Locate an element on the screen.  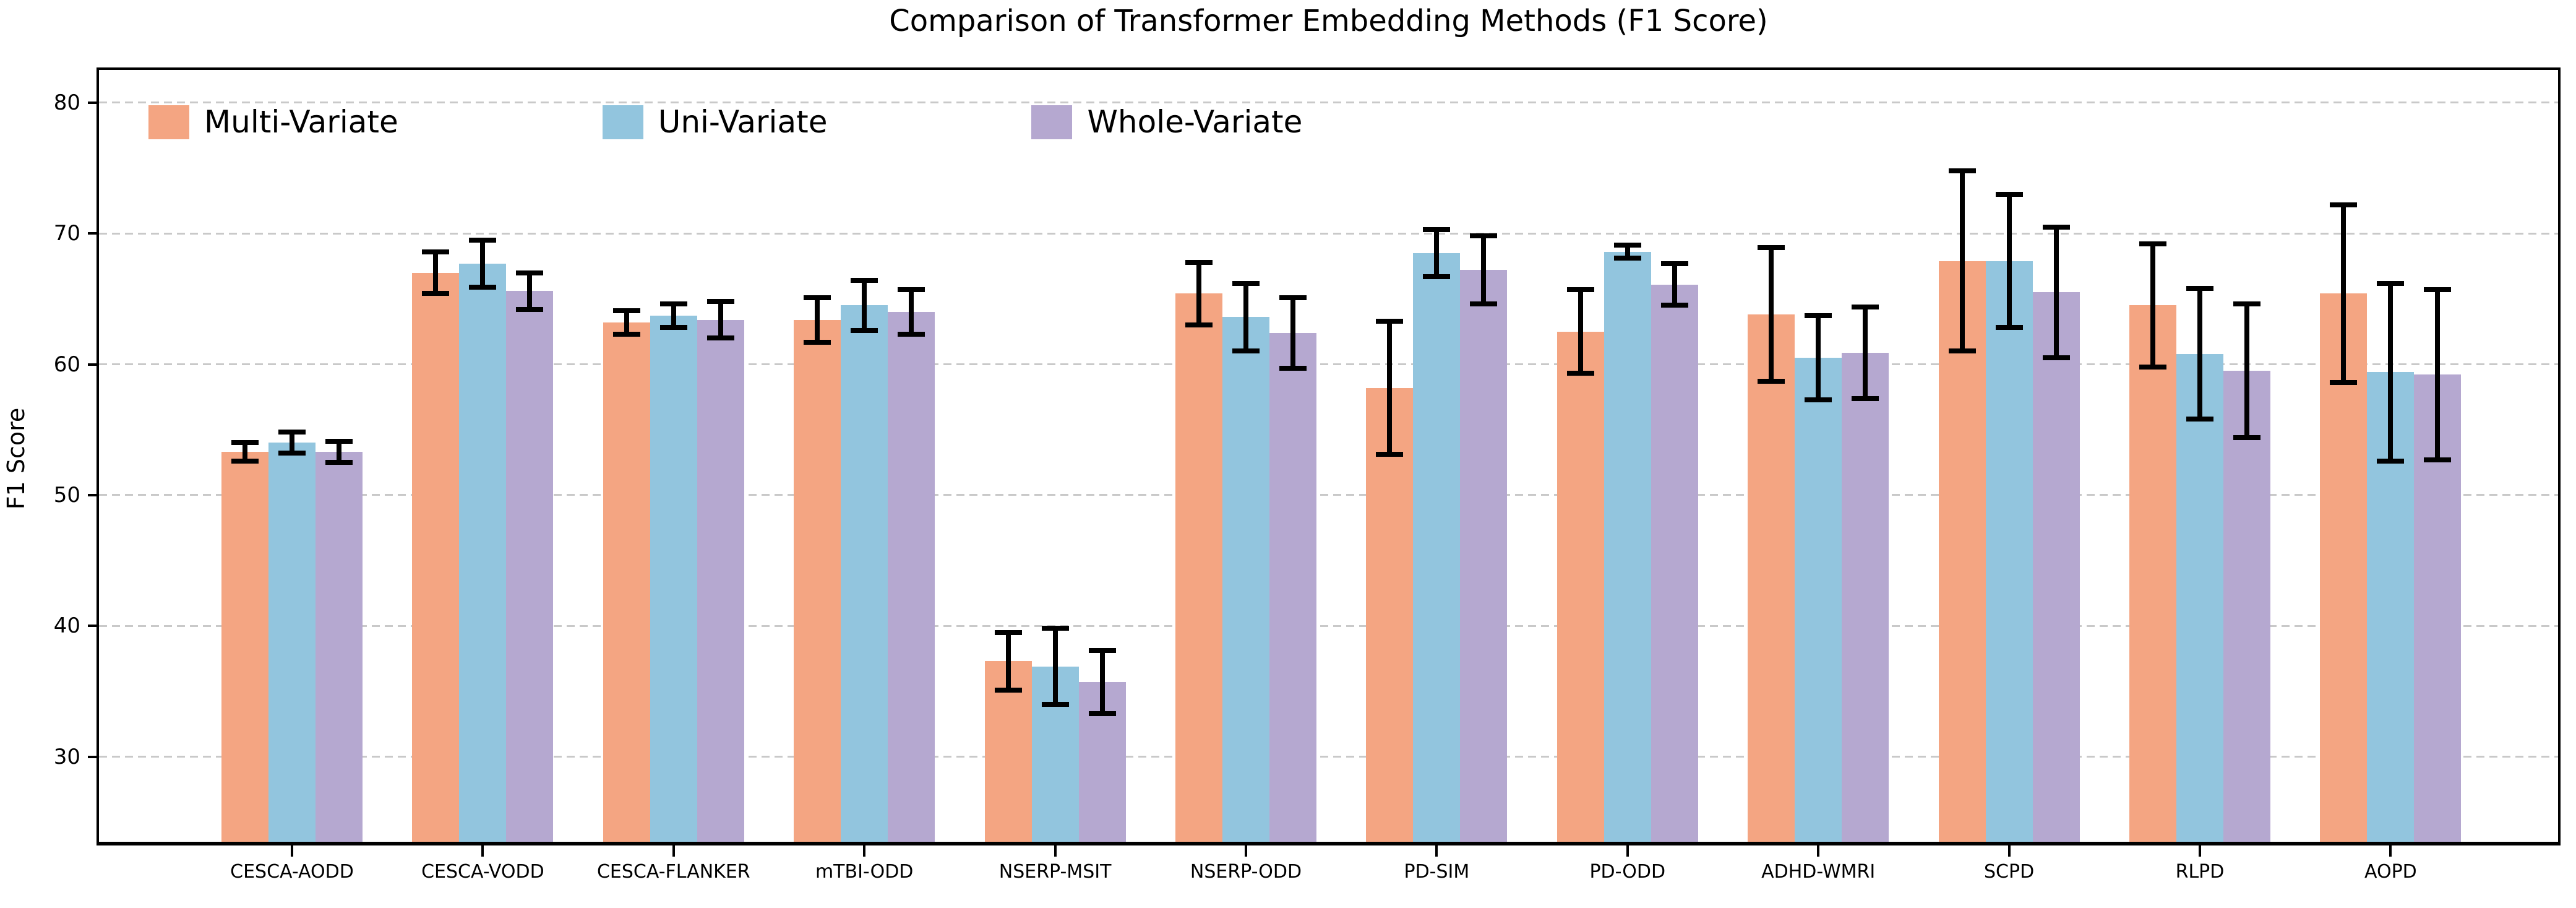
errorbar-cap-top-uni-variate-pd-sim is located at coordinates (1437, 229).